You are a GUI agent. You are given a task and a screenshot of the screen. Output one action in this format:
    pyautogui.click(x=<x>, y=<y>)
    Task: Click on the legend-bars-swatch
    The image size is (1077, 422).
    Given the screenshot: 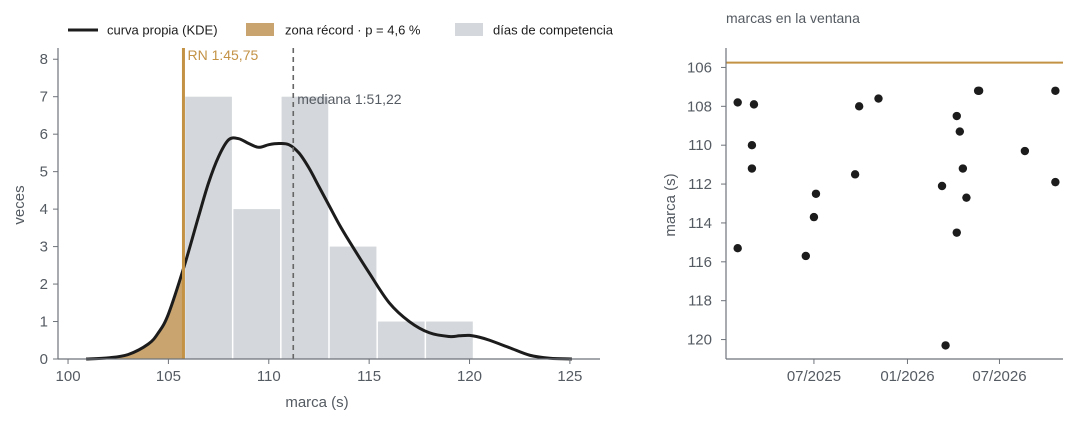 What is the action you would take?
    pyautogui.click(x=469, y=29)
    